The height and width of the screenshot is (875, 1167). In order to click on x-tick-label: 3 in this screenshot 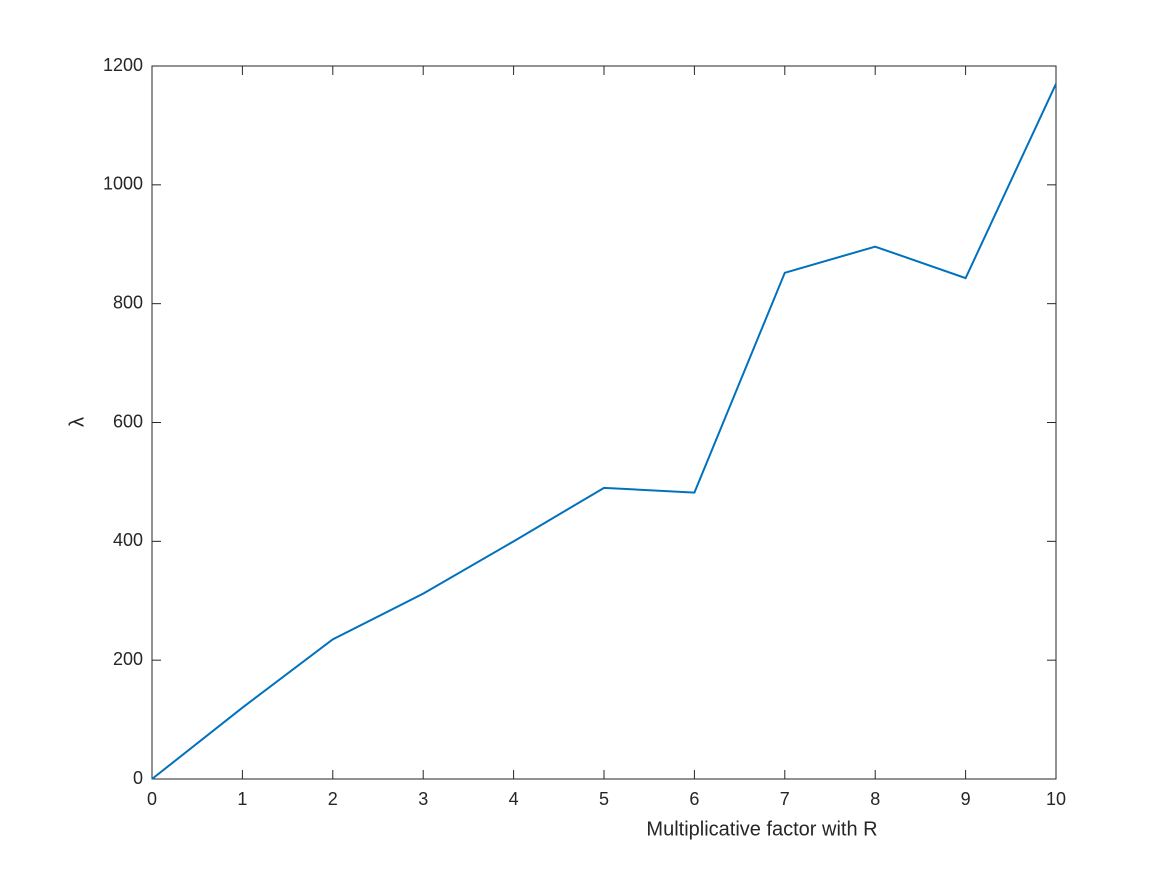, I will do `click(423, 799)`.